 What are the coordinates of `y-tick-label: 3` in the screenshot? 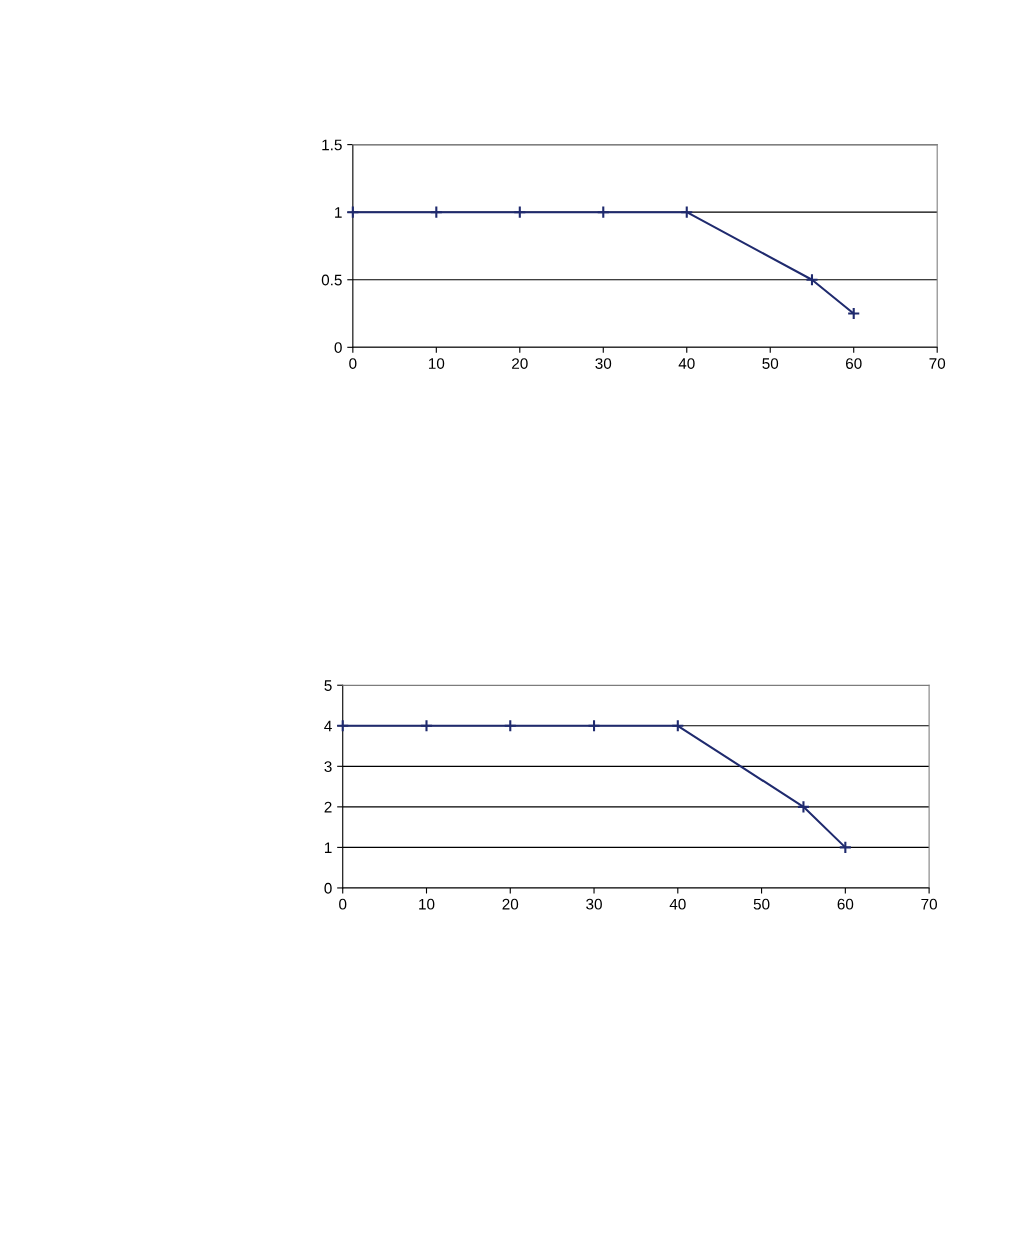 It's located at (328, 767).